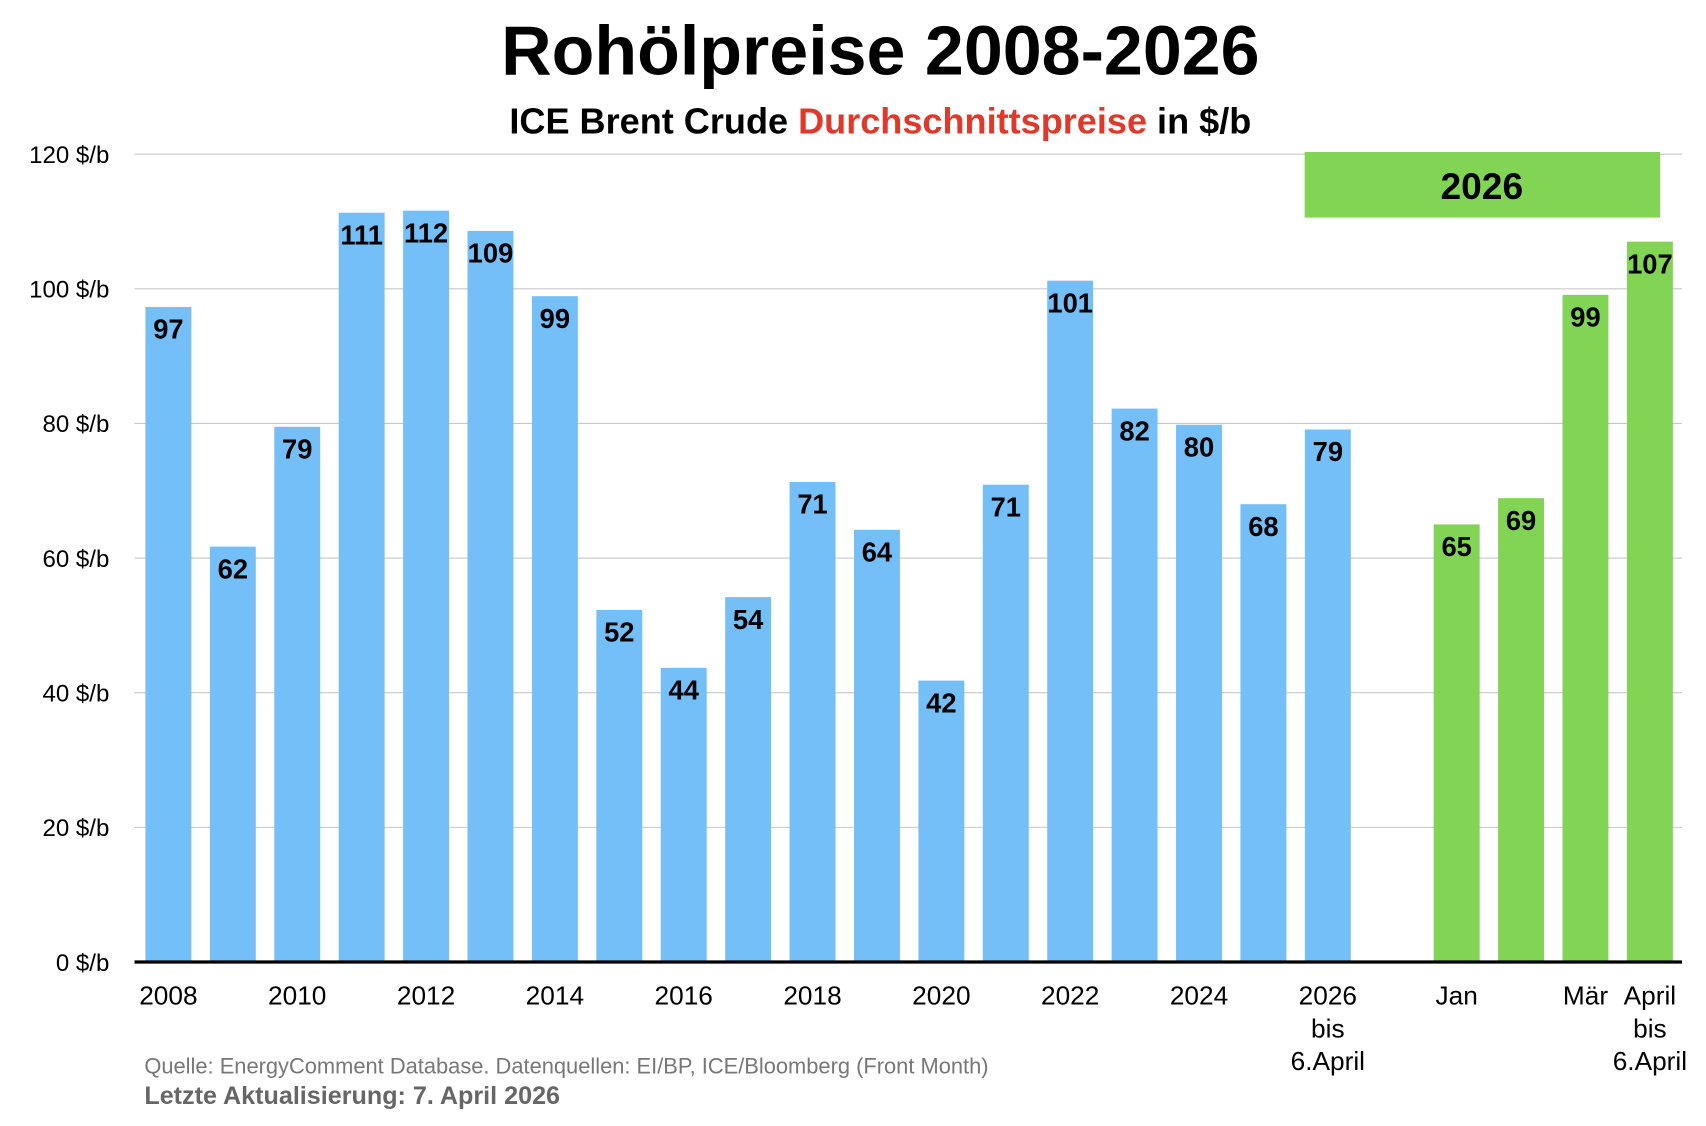  What do you see at coordinates (233, 568) in the screenshot?
I see `data-label: 62` at bounding box center [233, 568].